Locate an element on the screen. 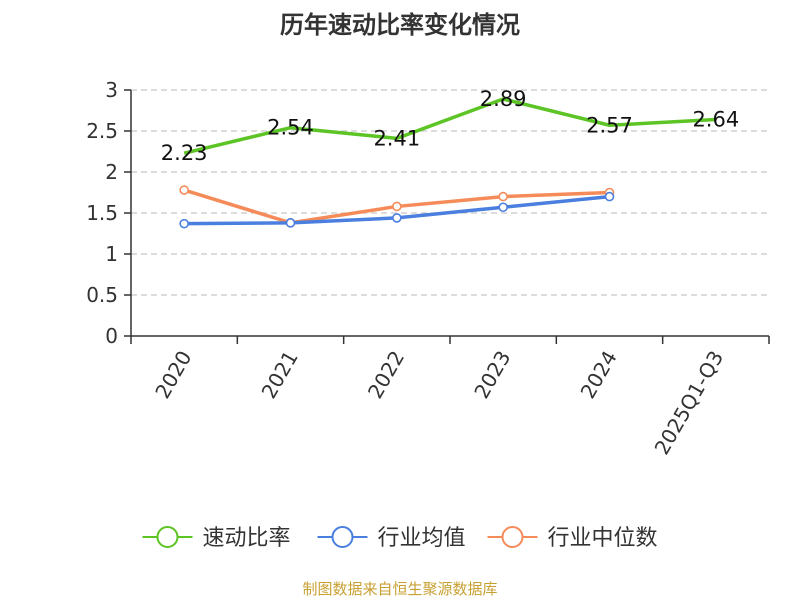 The width and height of the screenshot is (800, 600). y-tick-label: 0 is located at coordinates (111, 336).